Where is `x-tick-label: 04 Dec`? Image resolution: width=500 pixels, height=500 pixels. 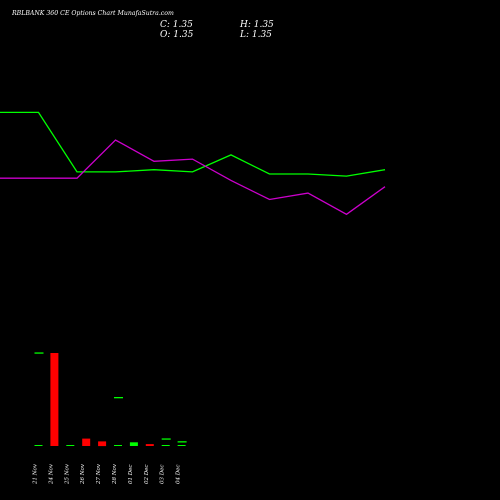
x-tick-label: 04 Dec is located at coordinates (179, 475).